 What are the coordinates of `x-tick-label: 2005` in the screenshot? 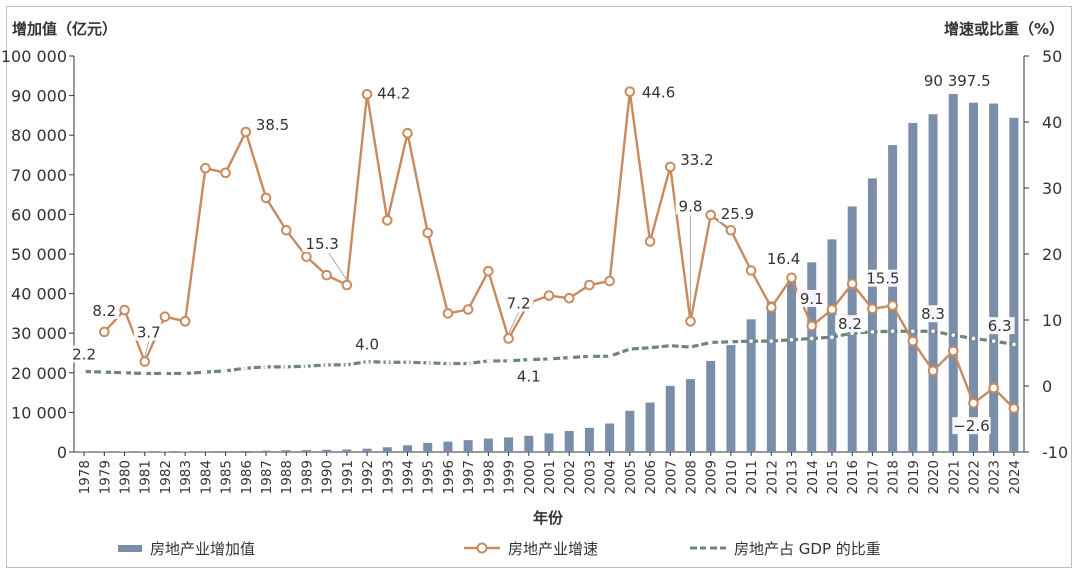 It's located at (631, 477).